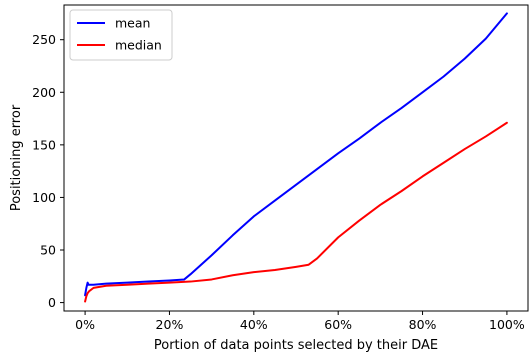  Describe the element at coordinates (423, 324) in the screenshot. I see `x-tick-label: 80%` at that location.